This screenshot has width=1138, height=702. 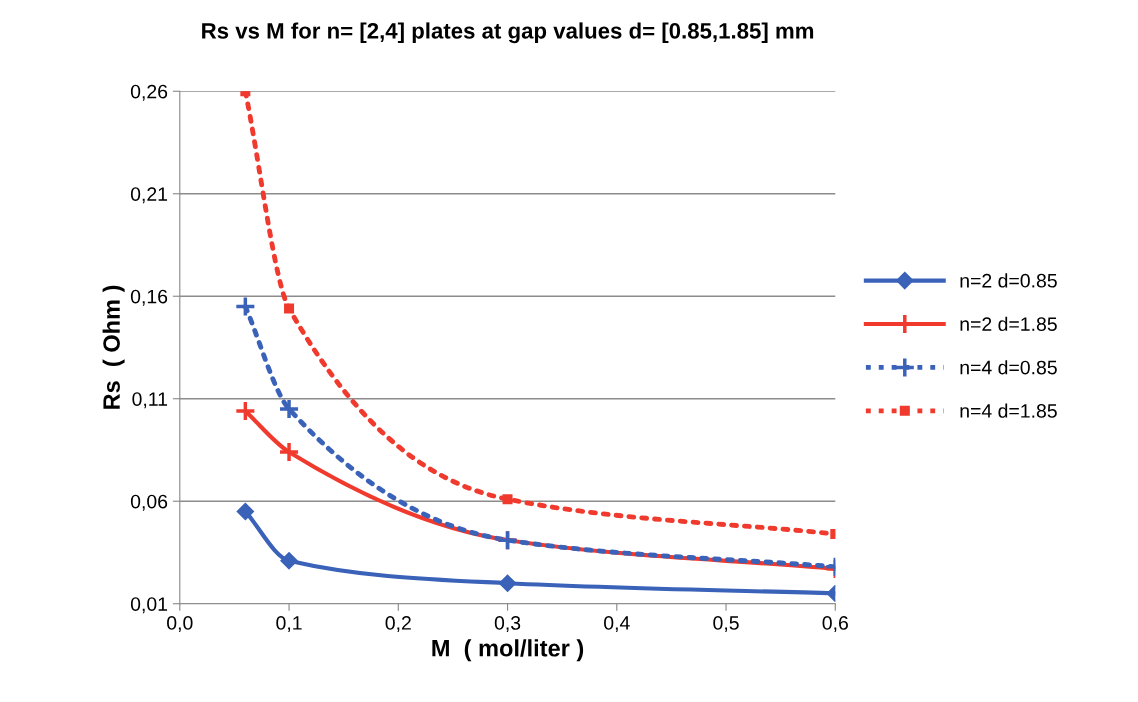 What do you see at coordinates (1008, 367) in the screenshot?
I see `legend-label: n=4 d=0.85` at bounding box center [1008, 367].